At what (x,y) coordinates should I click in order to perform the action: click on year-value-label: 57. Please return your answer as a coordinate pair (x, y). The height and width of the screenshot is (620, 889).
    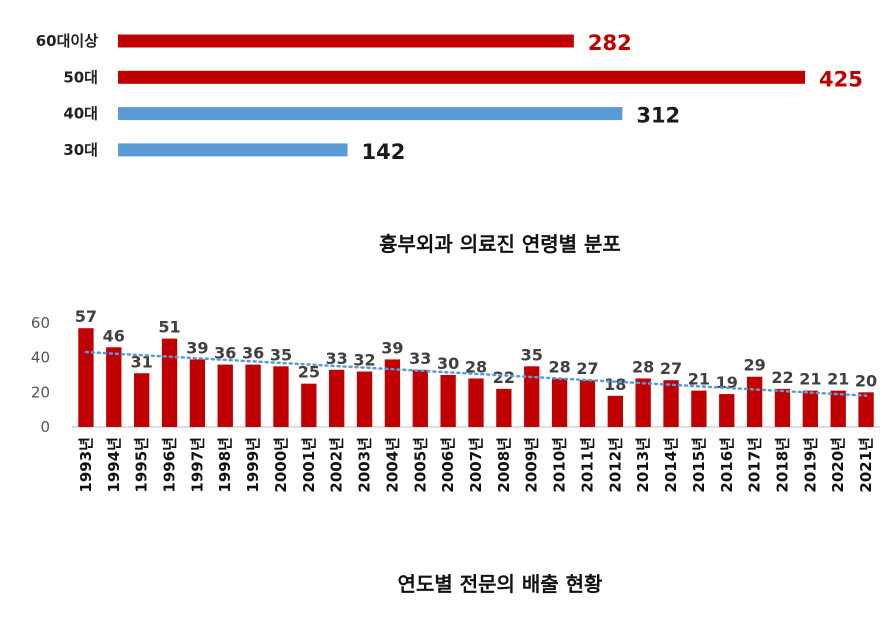
    Looking at the image, I should click on (86, 316).